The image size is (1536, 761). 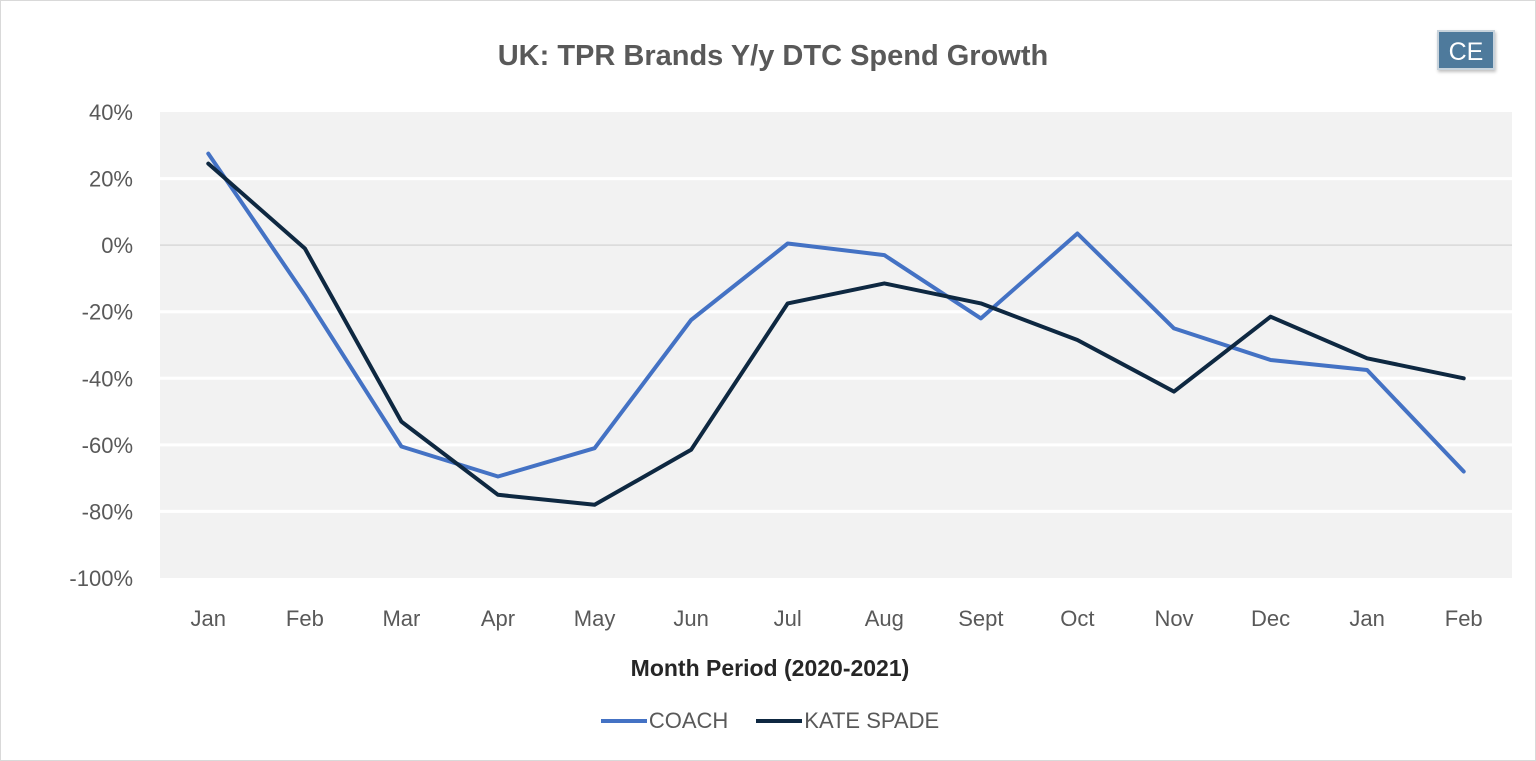 What do you see at coordinates (773, 56) in the screenshot?
I see `chart-title: UK: TPR Brands Y/y DTC Spend Growth` at bounding box center [773, 56].